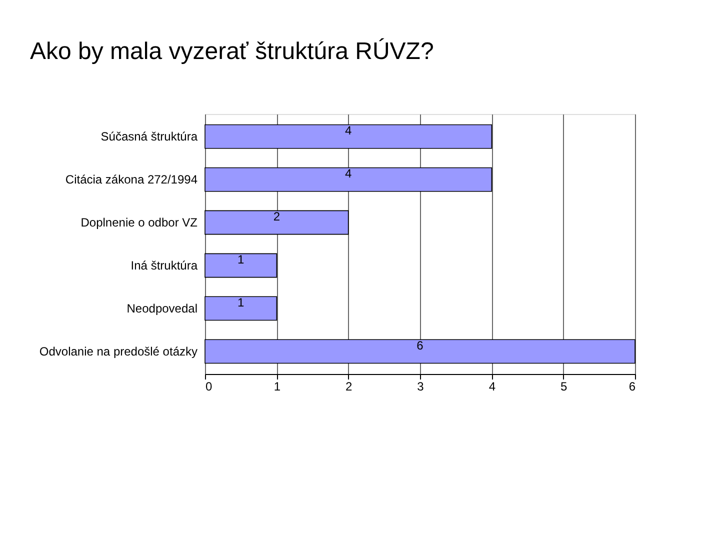  Describe the element at coordinates (131, 179) in the screenshot. I see `y-tick-label: Citácia zákona 272/1994` at that location.